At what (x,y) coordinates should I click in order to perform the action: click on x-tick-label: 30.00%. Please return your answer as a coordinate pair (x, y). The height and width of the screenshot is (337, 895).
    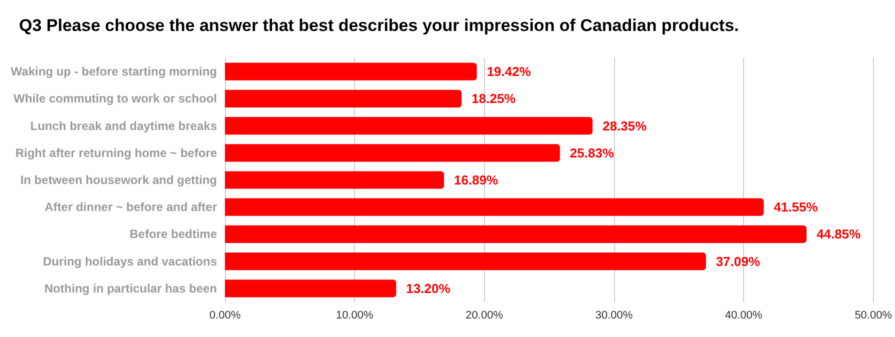
    Looking at the image, I should click on (614, 316).